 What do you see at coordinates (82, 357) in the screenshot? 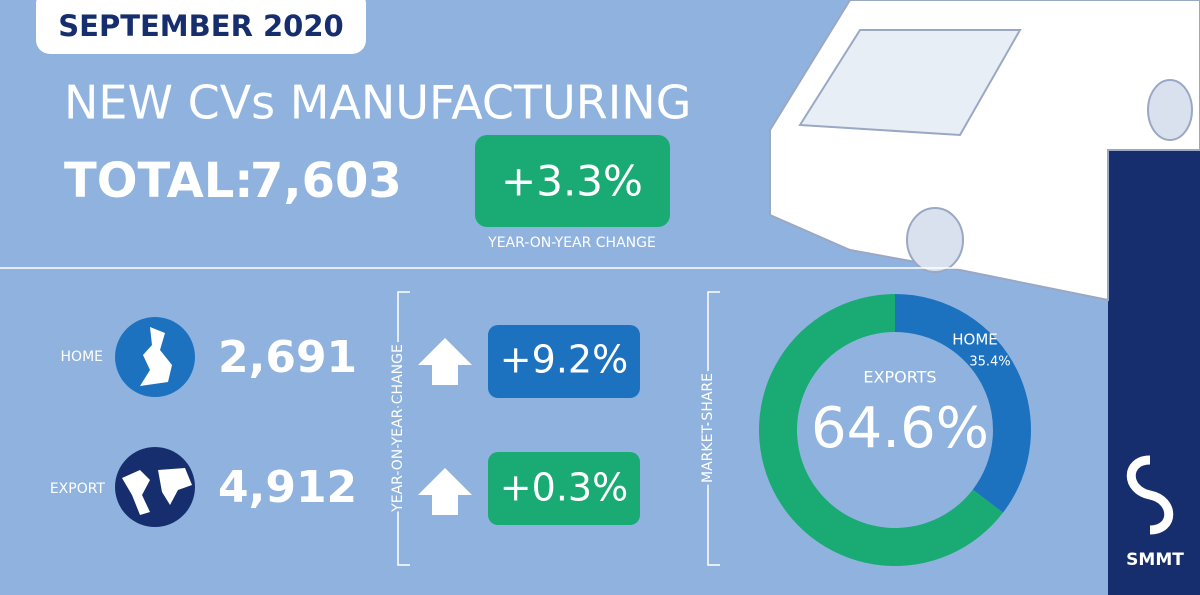
I see `home-label: HOME` at bounding box center [82, 357].